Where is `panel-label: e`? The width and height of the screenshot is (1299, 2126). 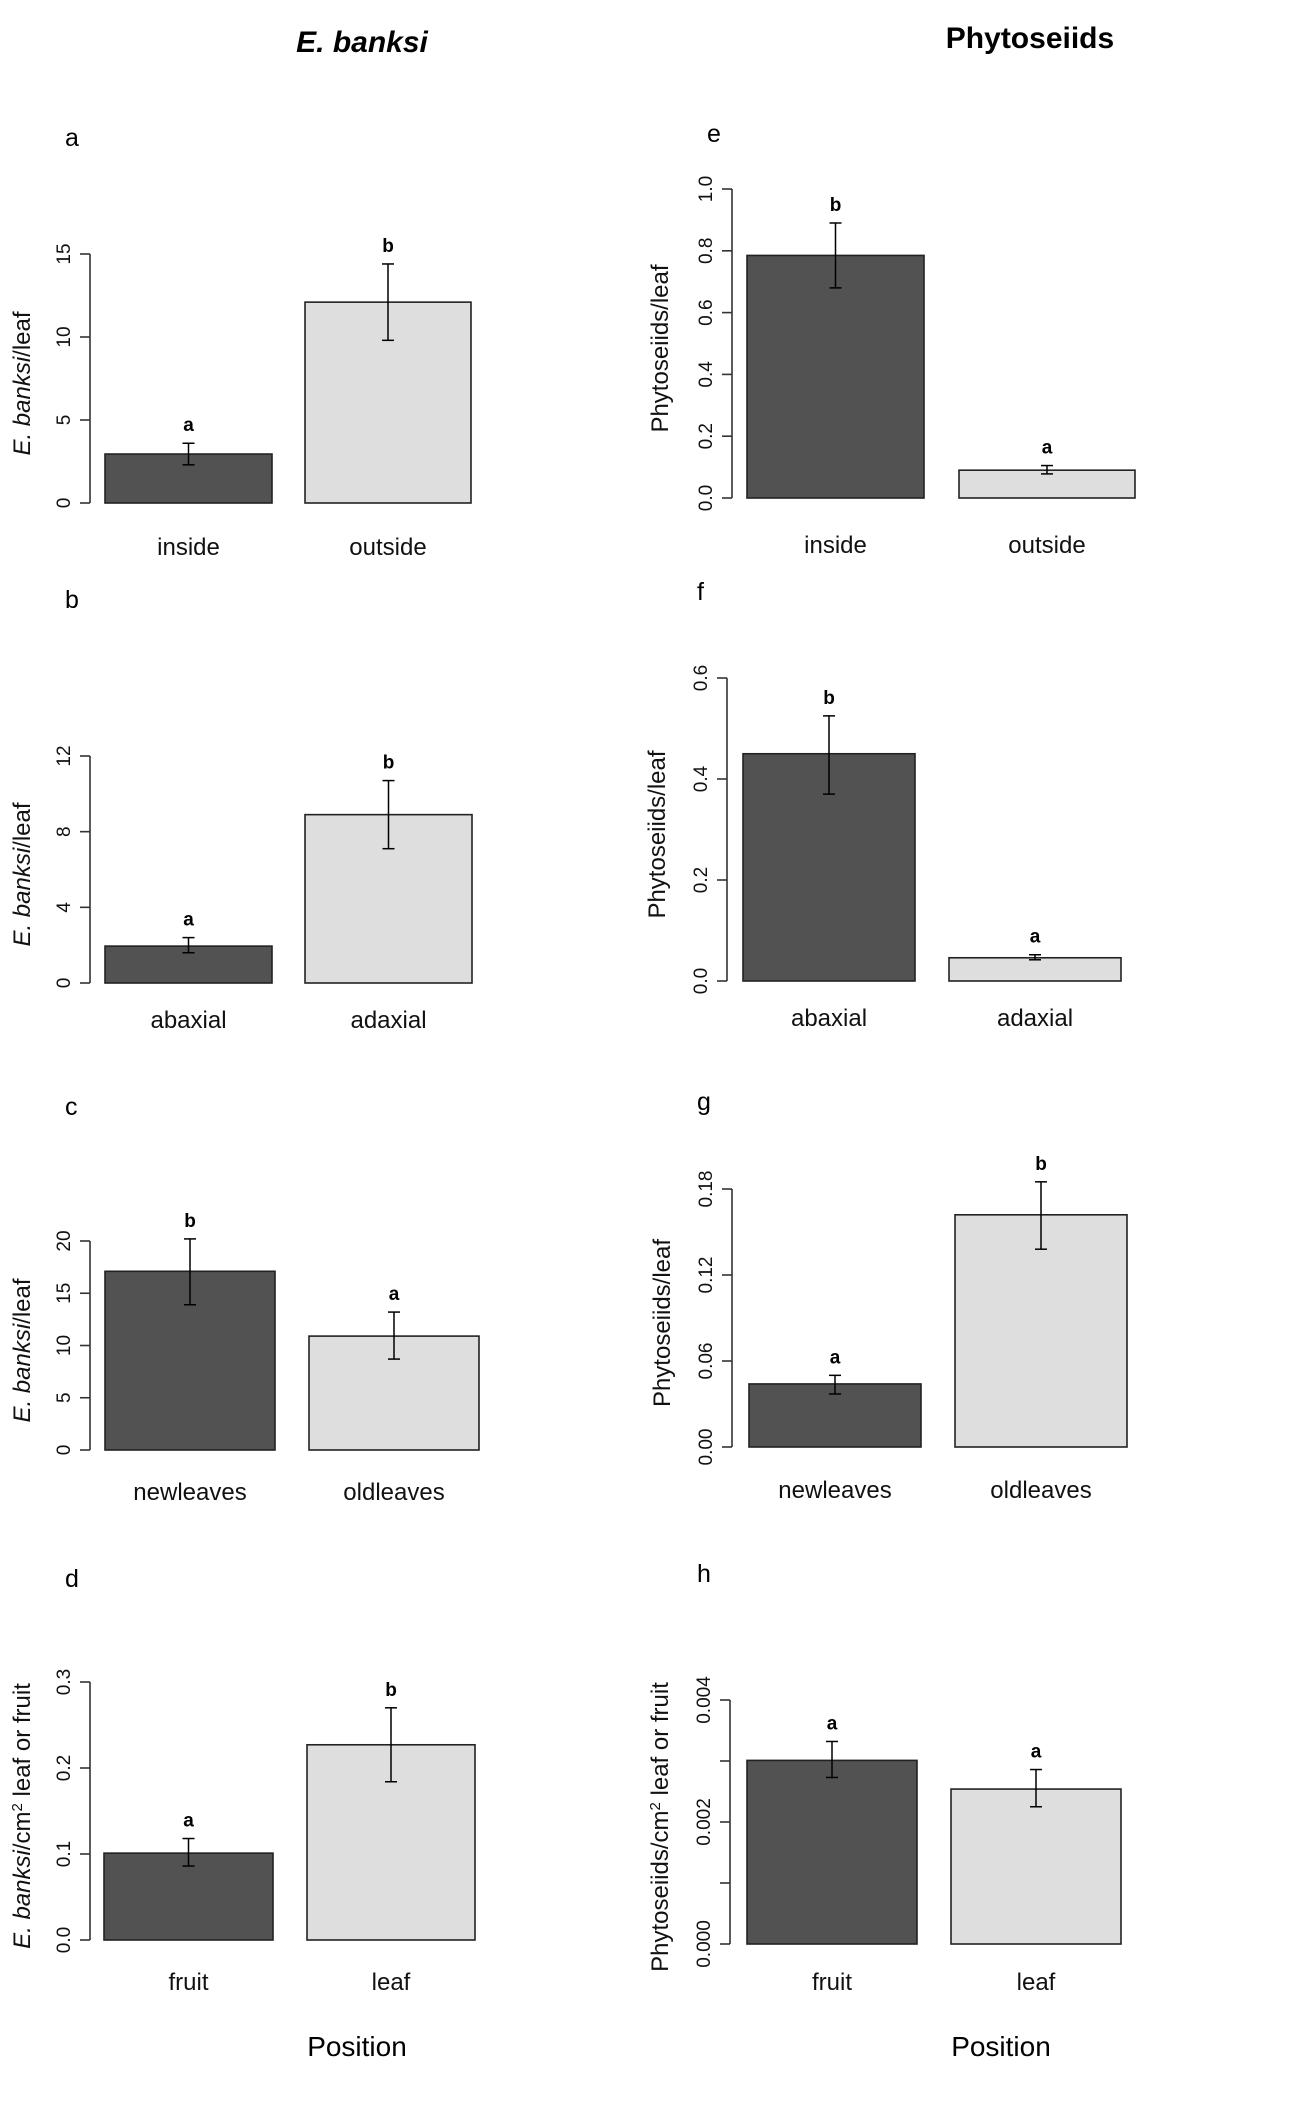
panel-label: e is located at coordinates (714, 134).